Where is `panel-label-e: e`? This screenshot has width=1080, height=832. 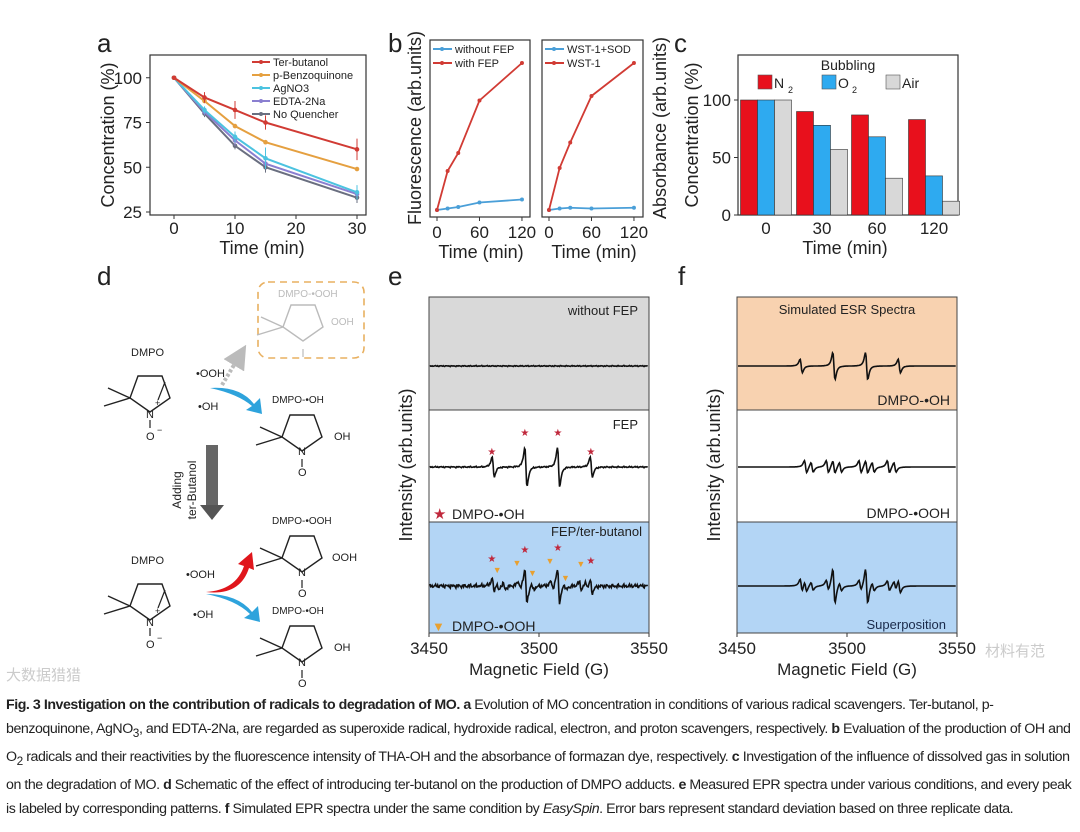 panel-label-e: e is located at coordinates (395, 276).